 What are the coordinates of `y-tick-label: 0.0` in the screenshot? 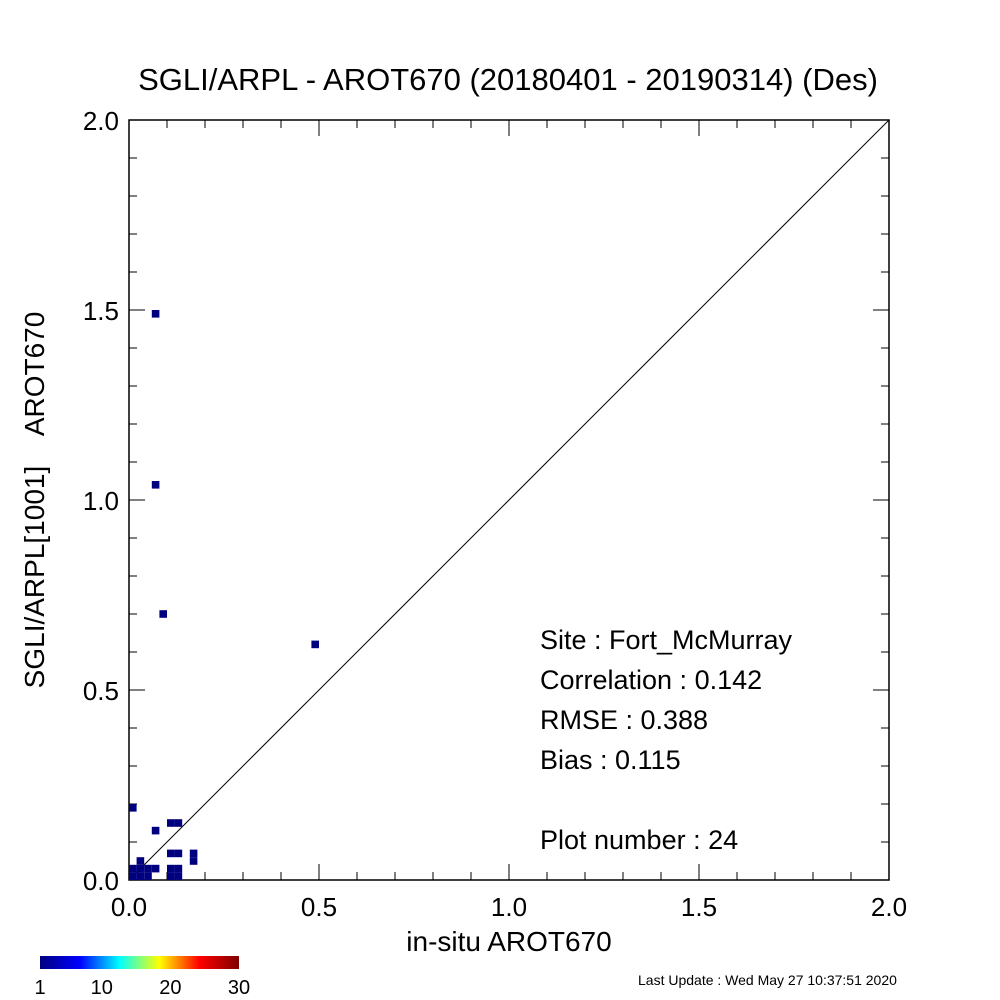 It's located at (101, 881).